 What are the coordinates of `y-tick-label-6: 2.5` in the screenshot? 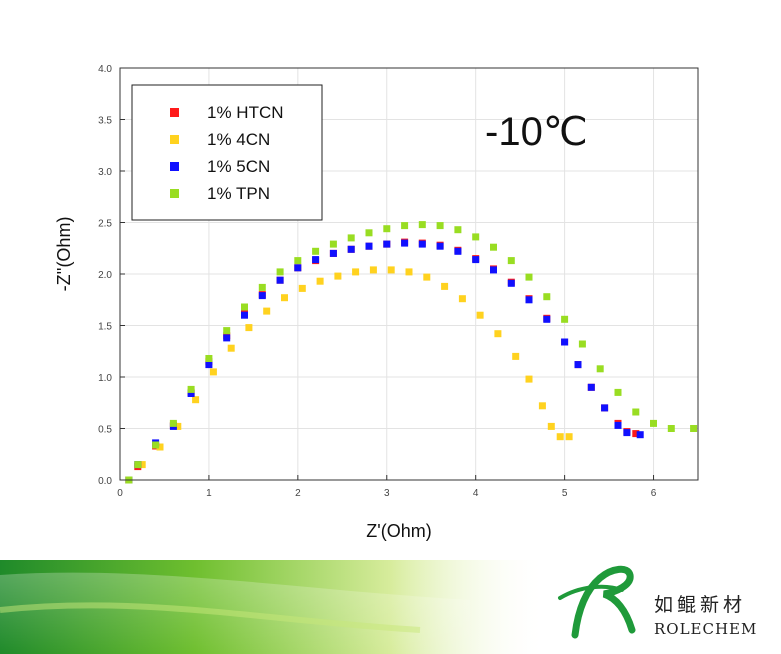 It's located at (105, 224).